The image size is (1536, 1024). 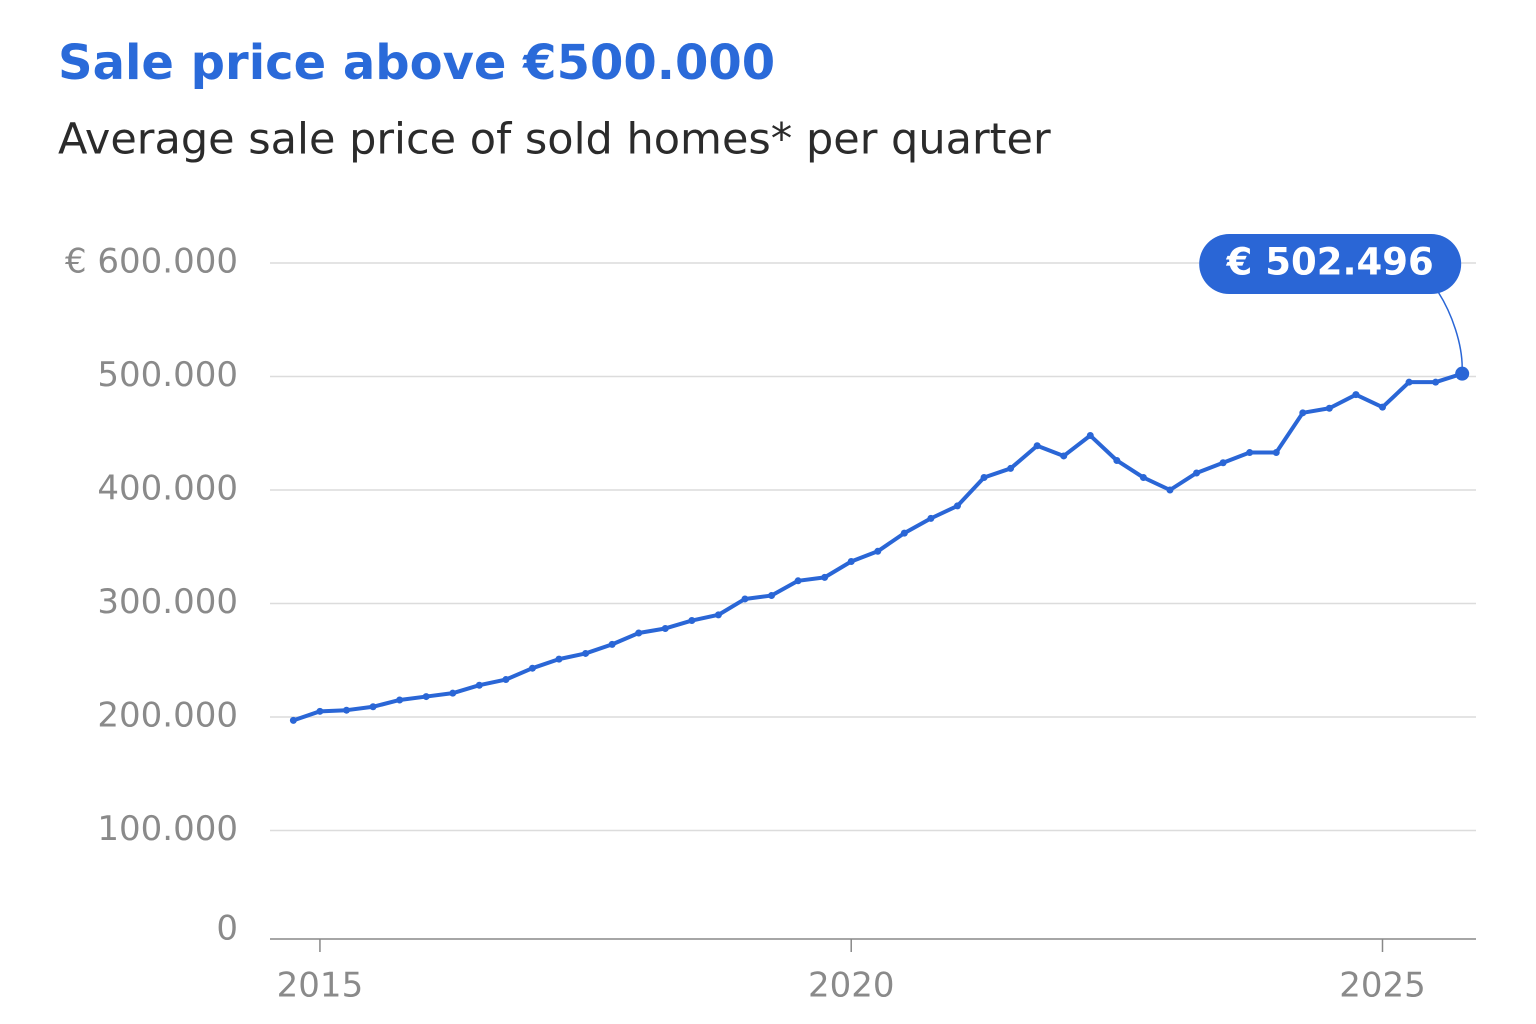 I want to click on x-tick-label: 2015, so click(x=320, y=986).